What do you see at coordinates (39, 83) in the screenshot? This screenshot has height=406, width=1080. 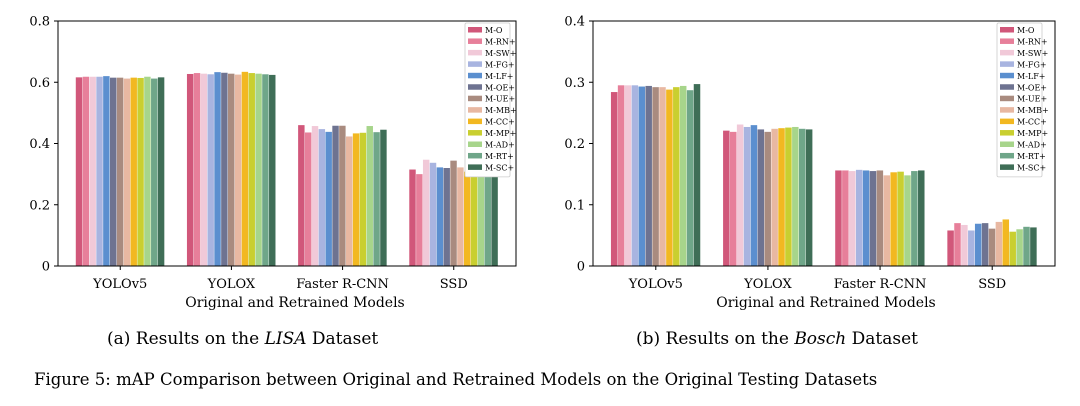 I see `y-tick-label: 0.6` at bounding box center [39, 83].